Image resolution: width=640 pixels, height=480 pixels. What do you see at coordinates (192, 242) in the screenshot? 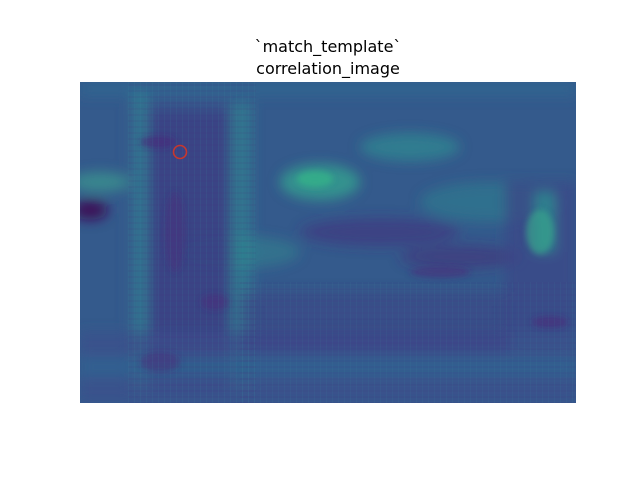
I see `tower-texture` at bounding box center [192, 242].